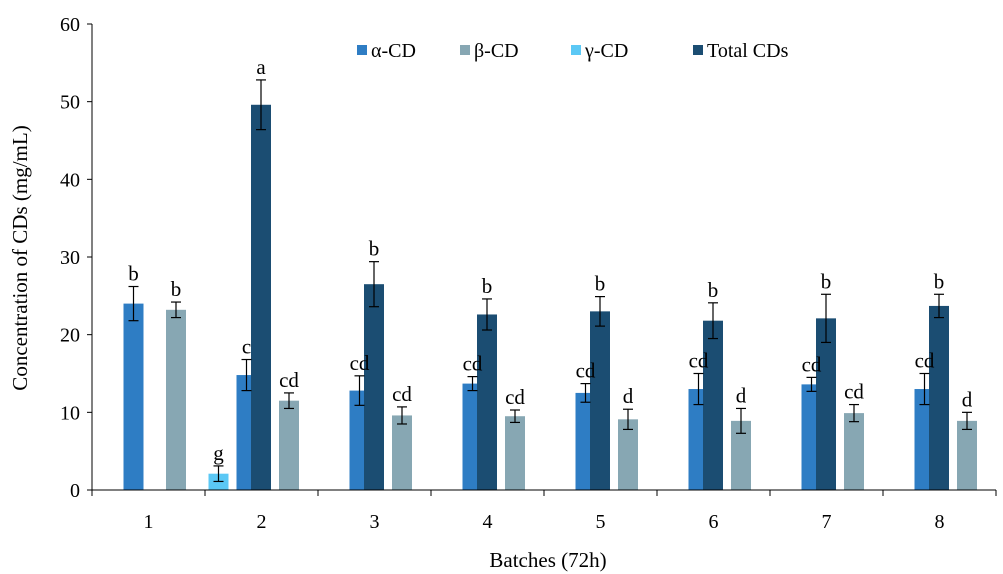 The width and height of the screenshot is (1003, 574). What do you see at coordinates (714, 522) in the screenshot?
I see `x-tick-label: 6` at bounding box center [714, 522].